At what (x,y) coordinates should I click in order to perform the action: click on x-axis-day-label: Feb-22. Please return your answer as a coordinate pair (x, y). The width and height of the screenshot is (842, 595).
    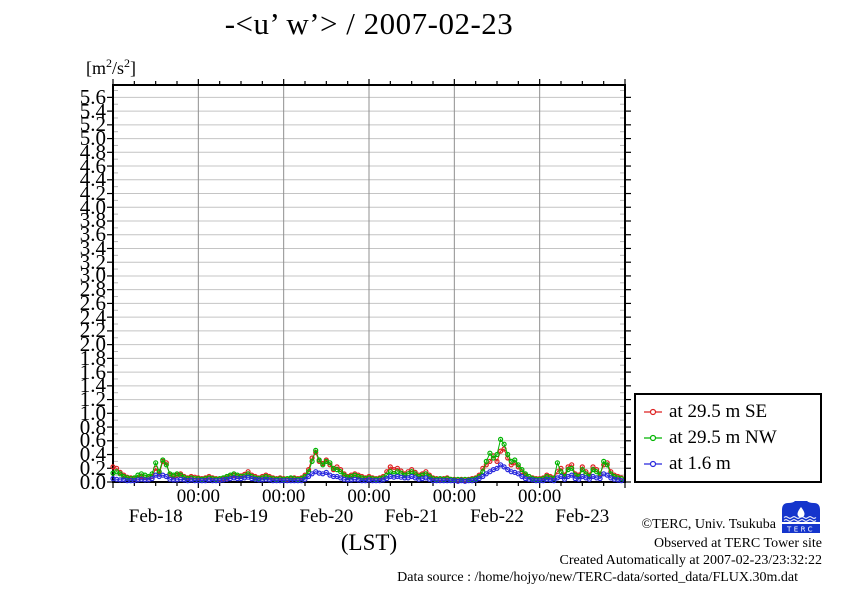
    Looking at the image, I should click on (497, 516).